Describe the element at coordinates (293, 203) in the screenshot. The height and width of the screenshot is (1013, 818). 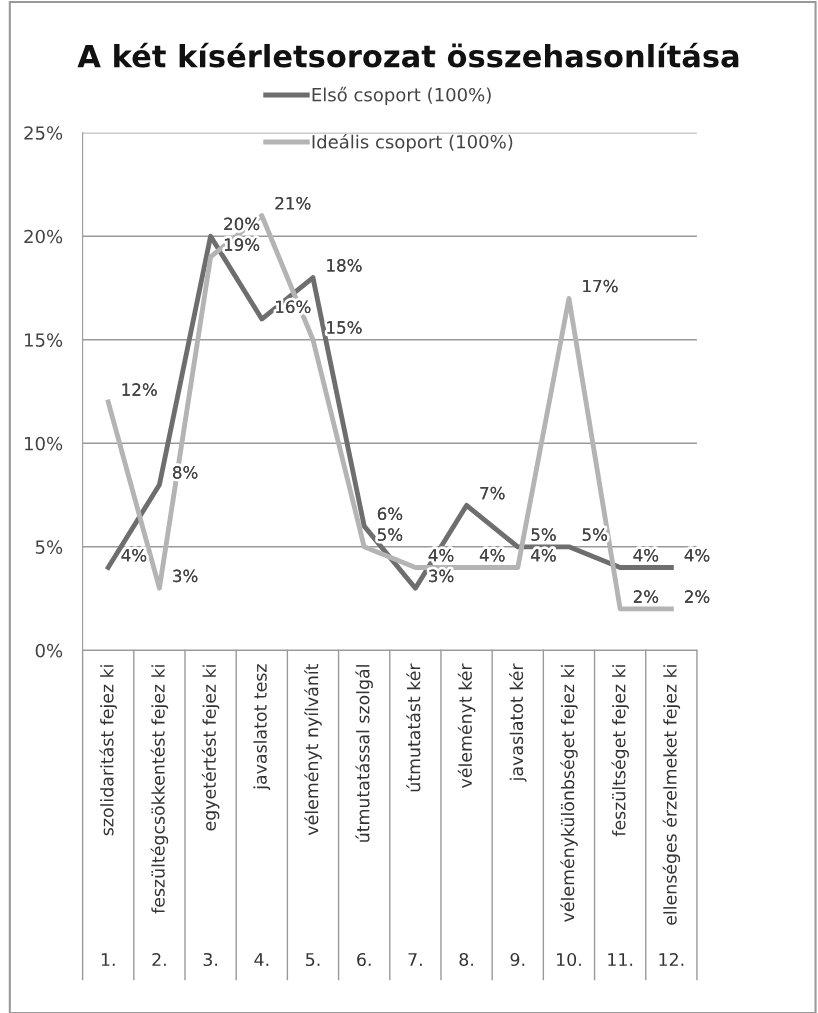
I see `data-label: 21%` at that location.